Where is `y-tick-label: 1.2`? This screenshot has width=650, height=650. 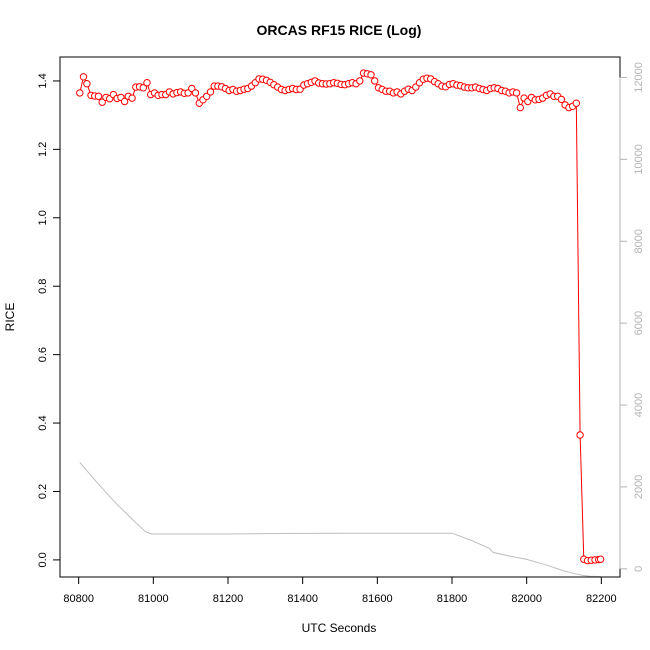 y-tick-label: 1.2 is located at coordinates (43, 149).